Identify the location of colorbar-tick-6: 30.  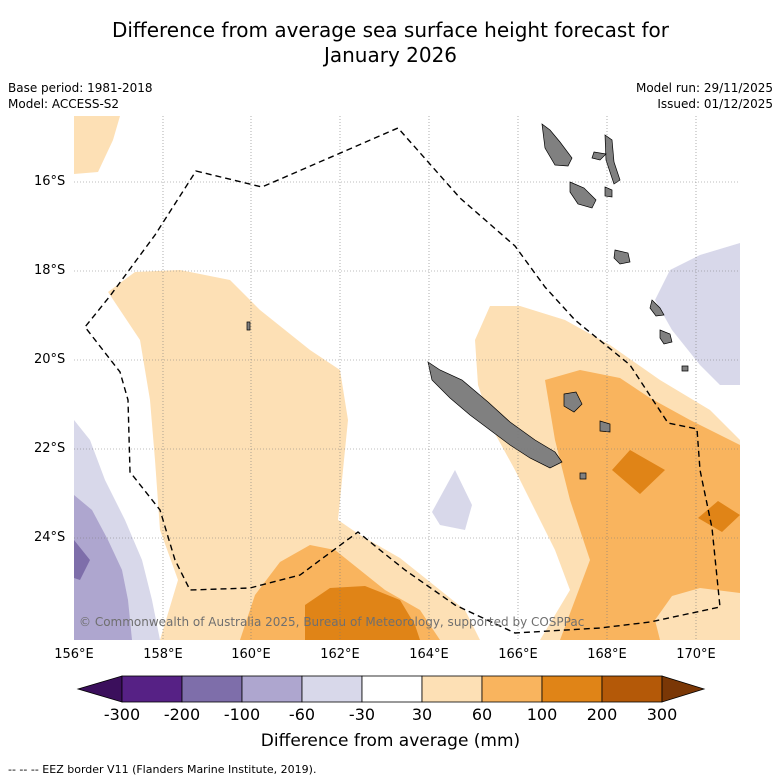
(422, 714).